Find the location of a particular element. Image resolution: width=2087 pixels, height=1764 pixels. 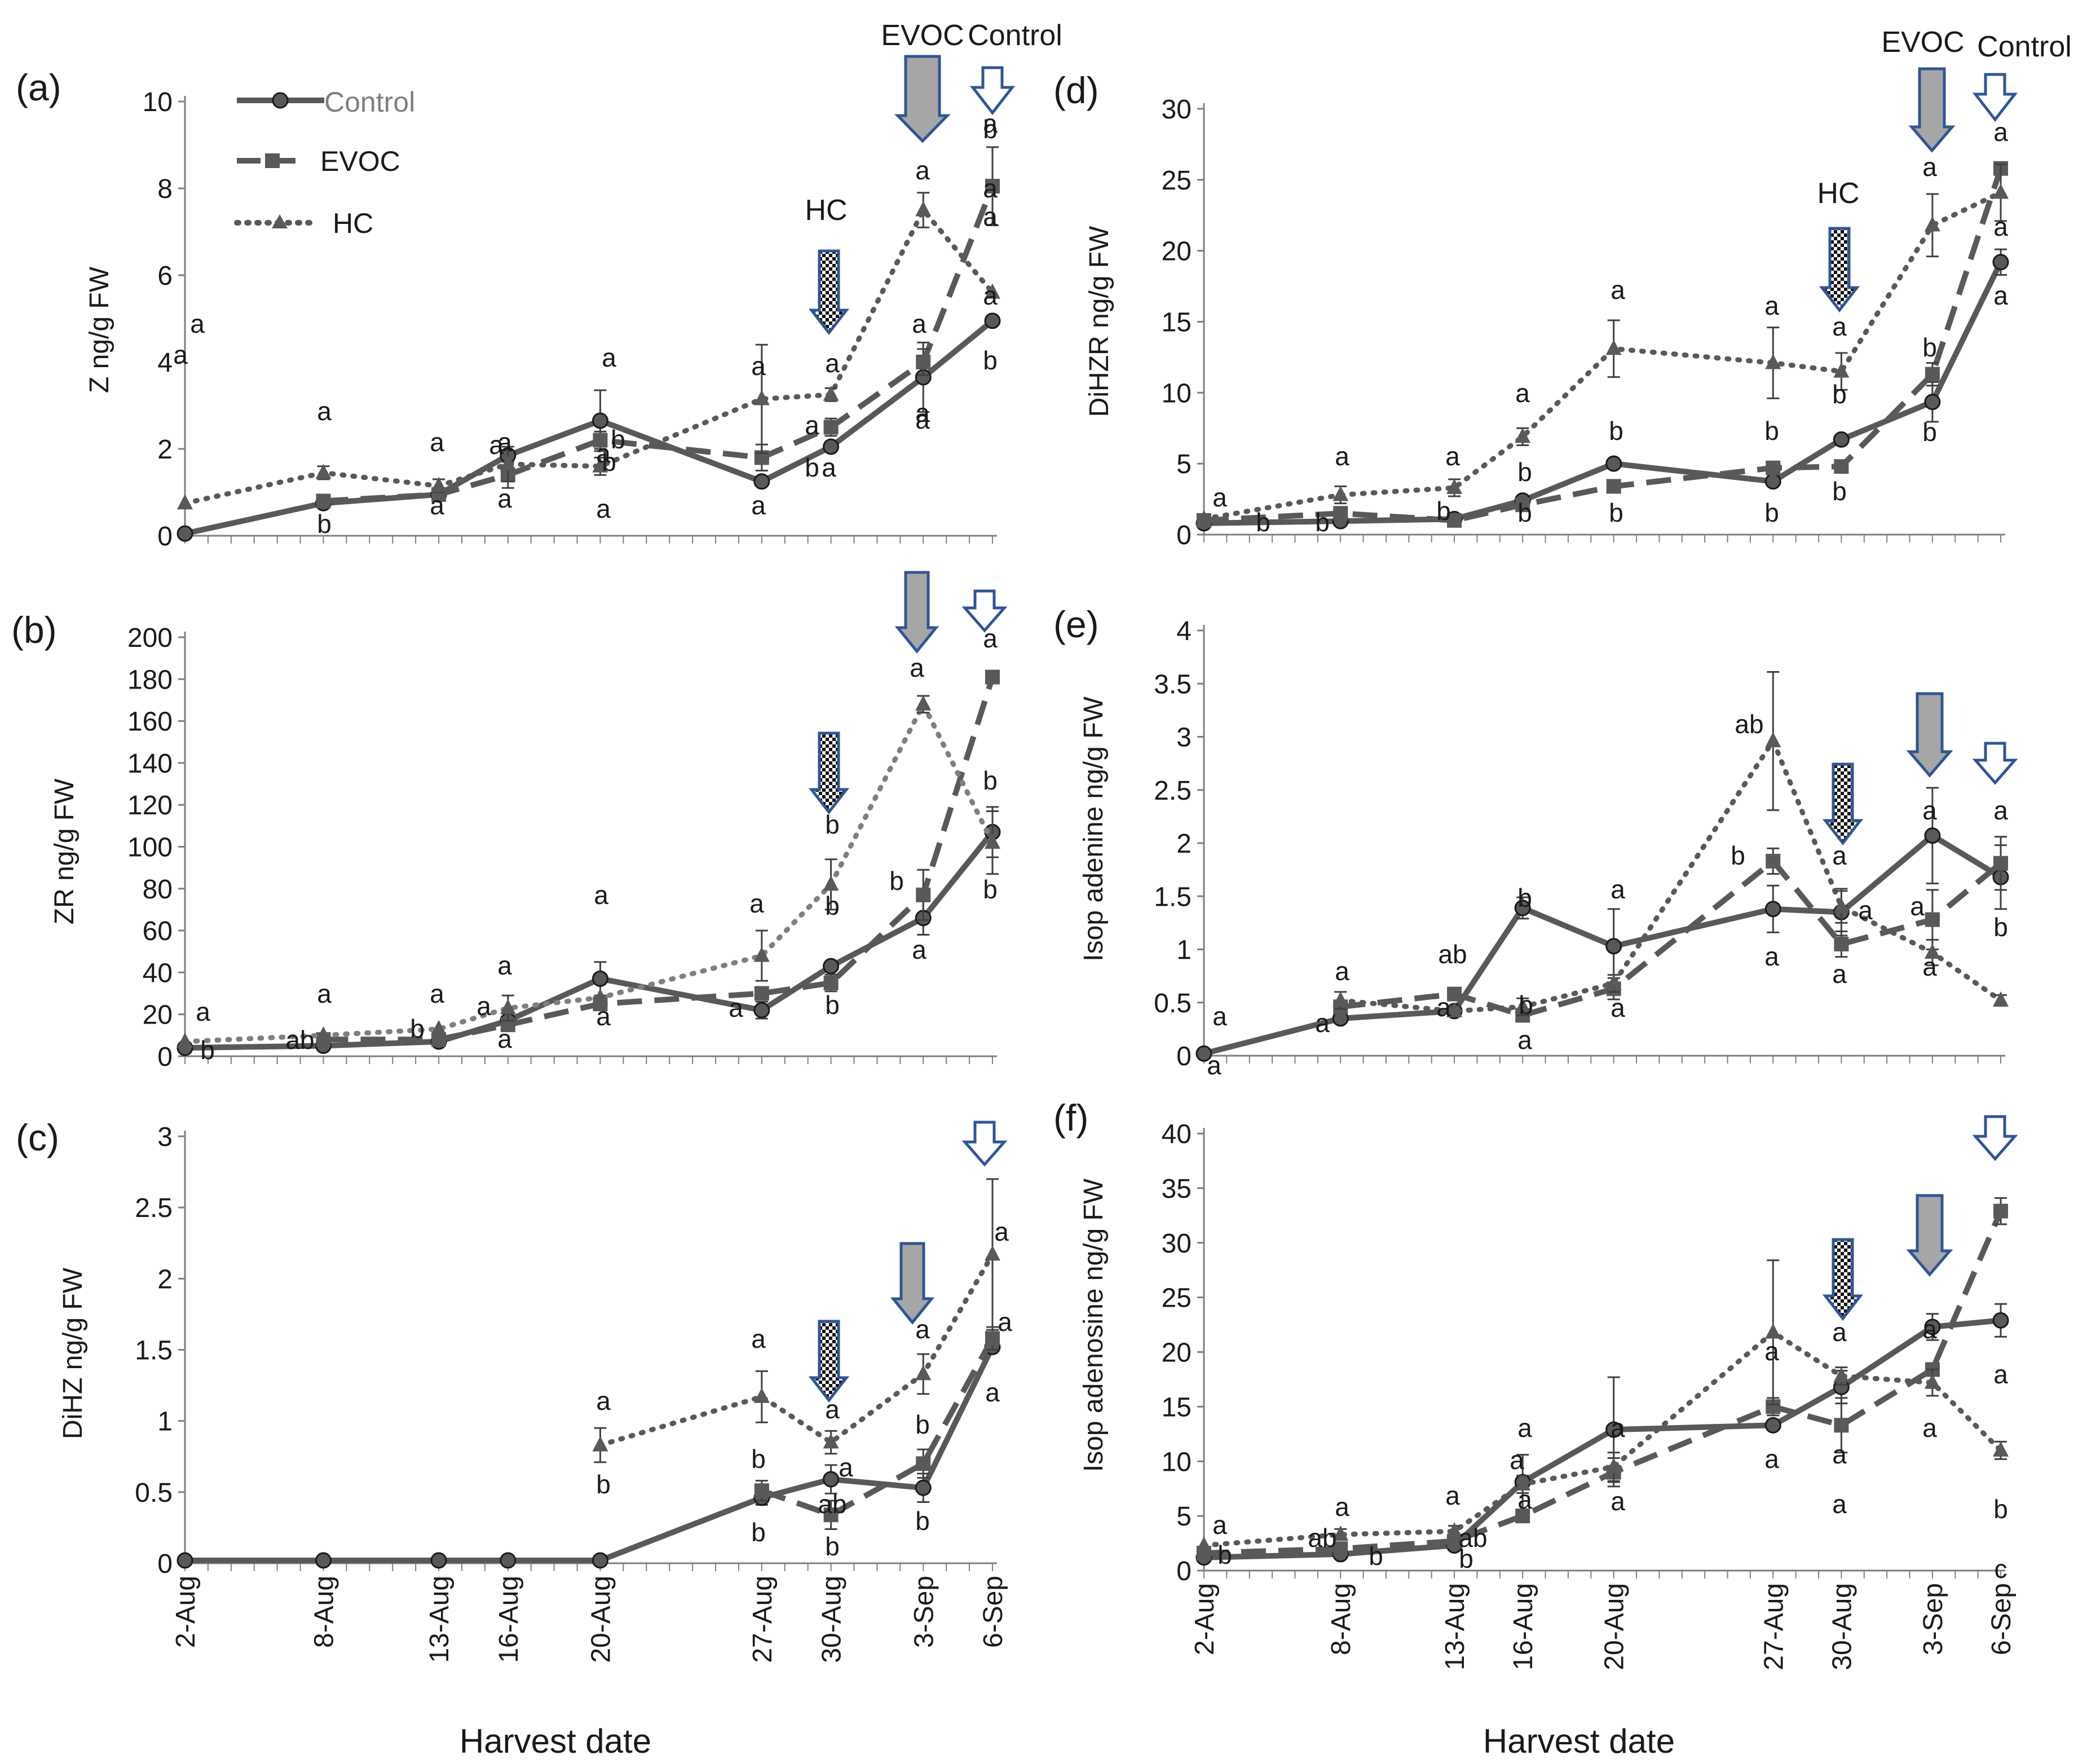

y-tick-label: 2.5 is located at coordinates (154, 1208).